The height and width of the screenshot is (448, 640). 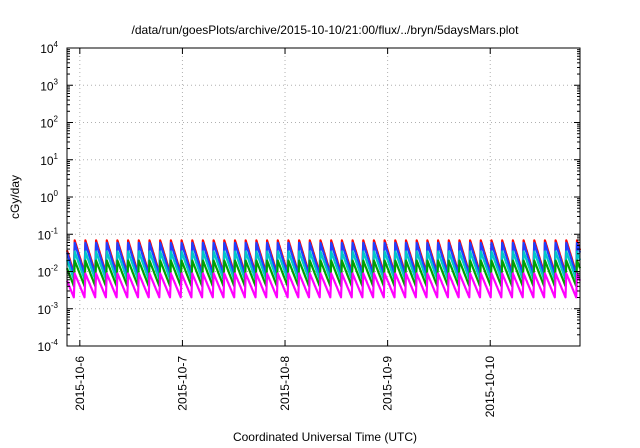 What do you see at coordinates (49, 123) in the screenshot?
I see `y-tick-label: 10²` at bounding box center [49, 123].